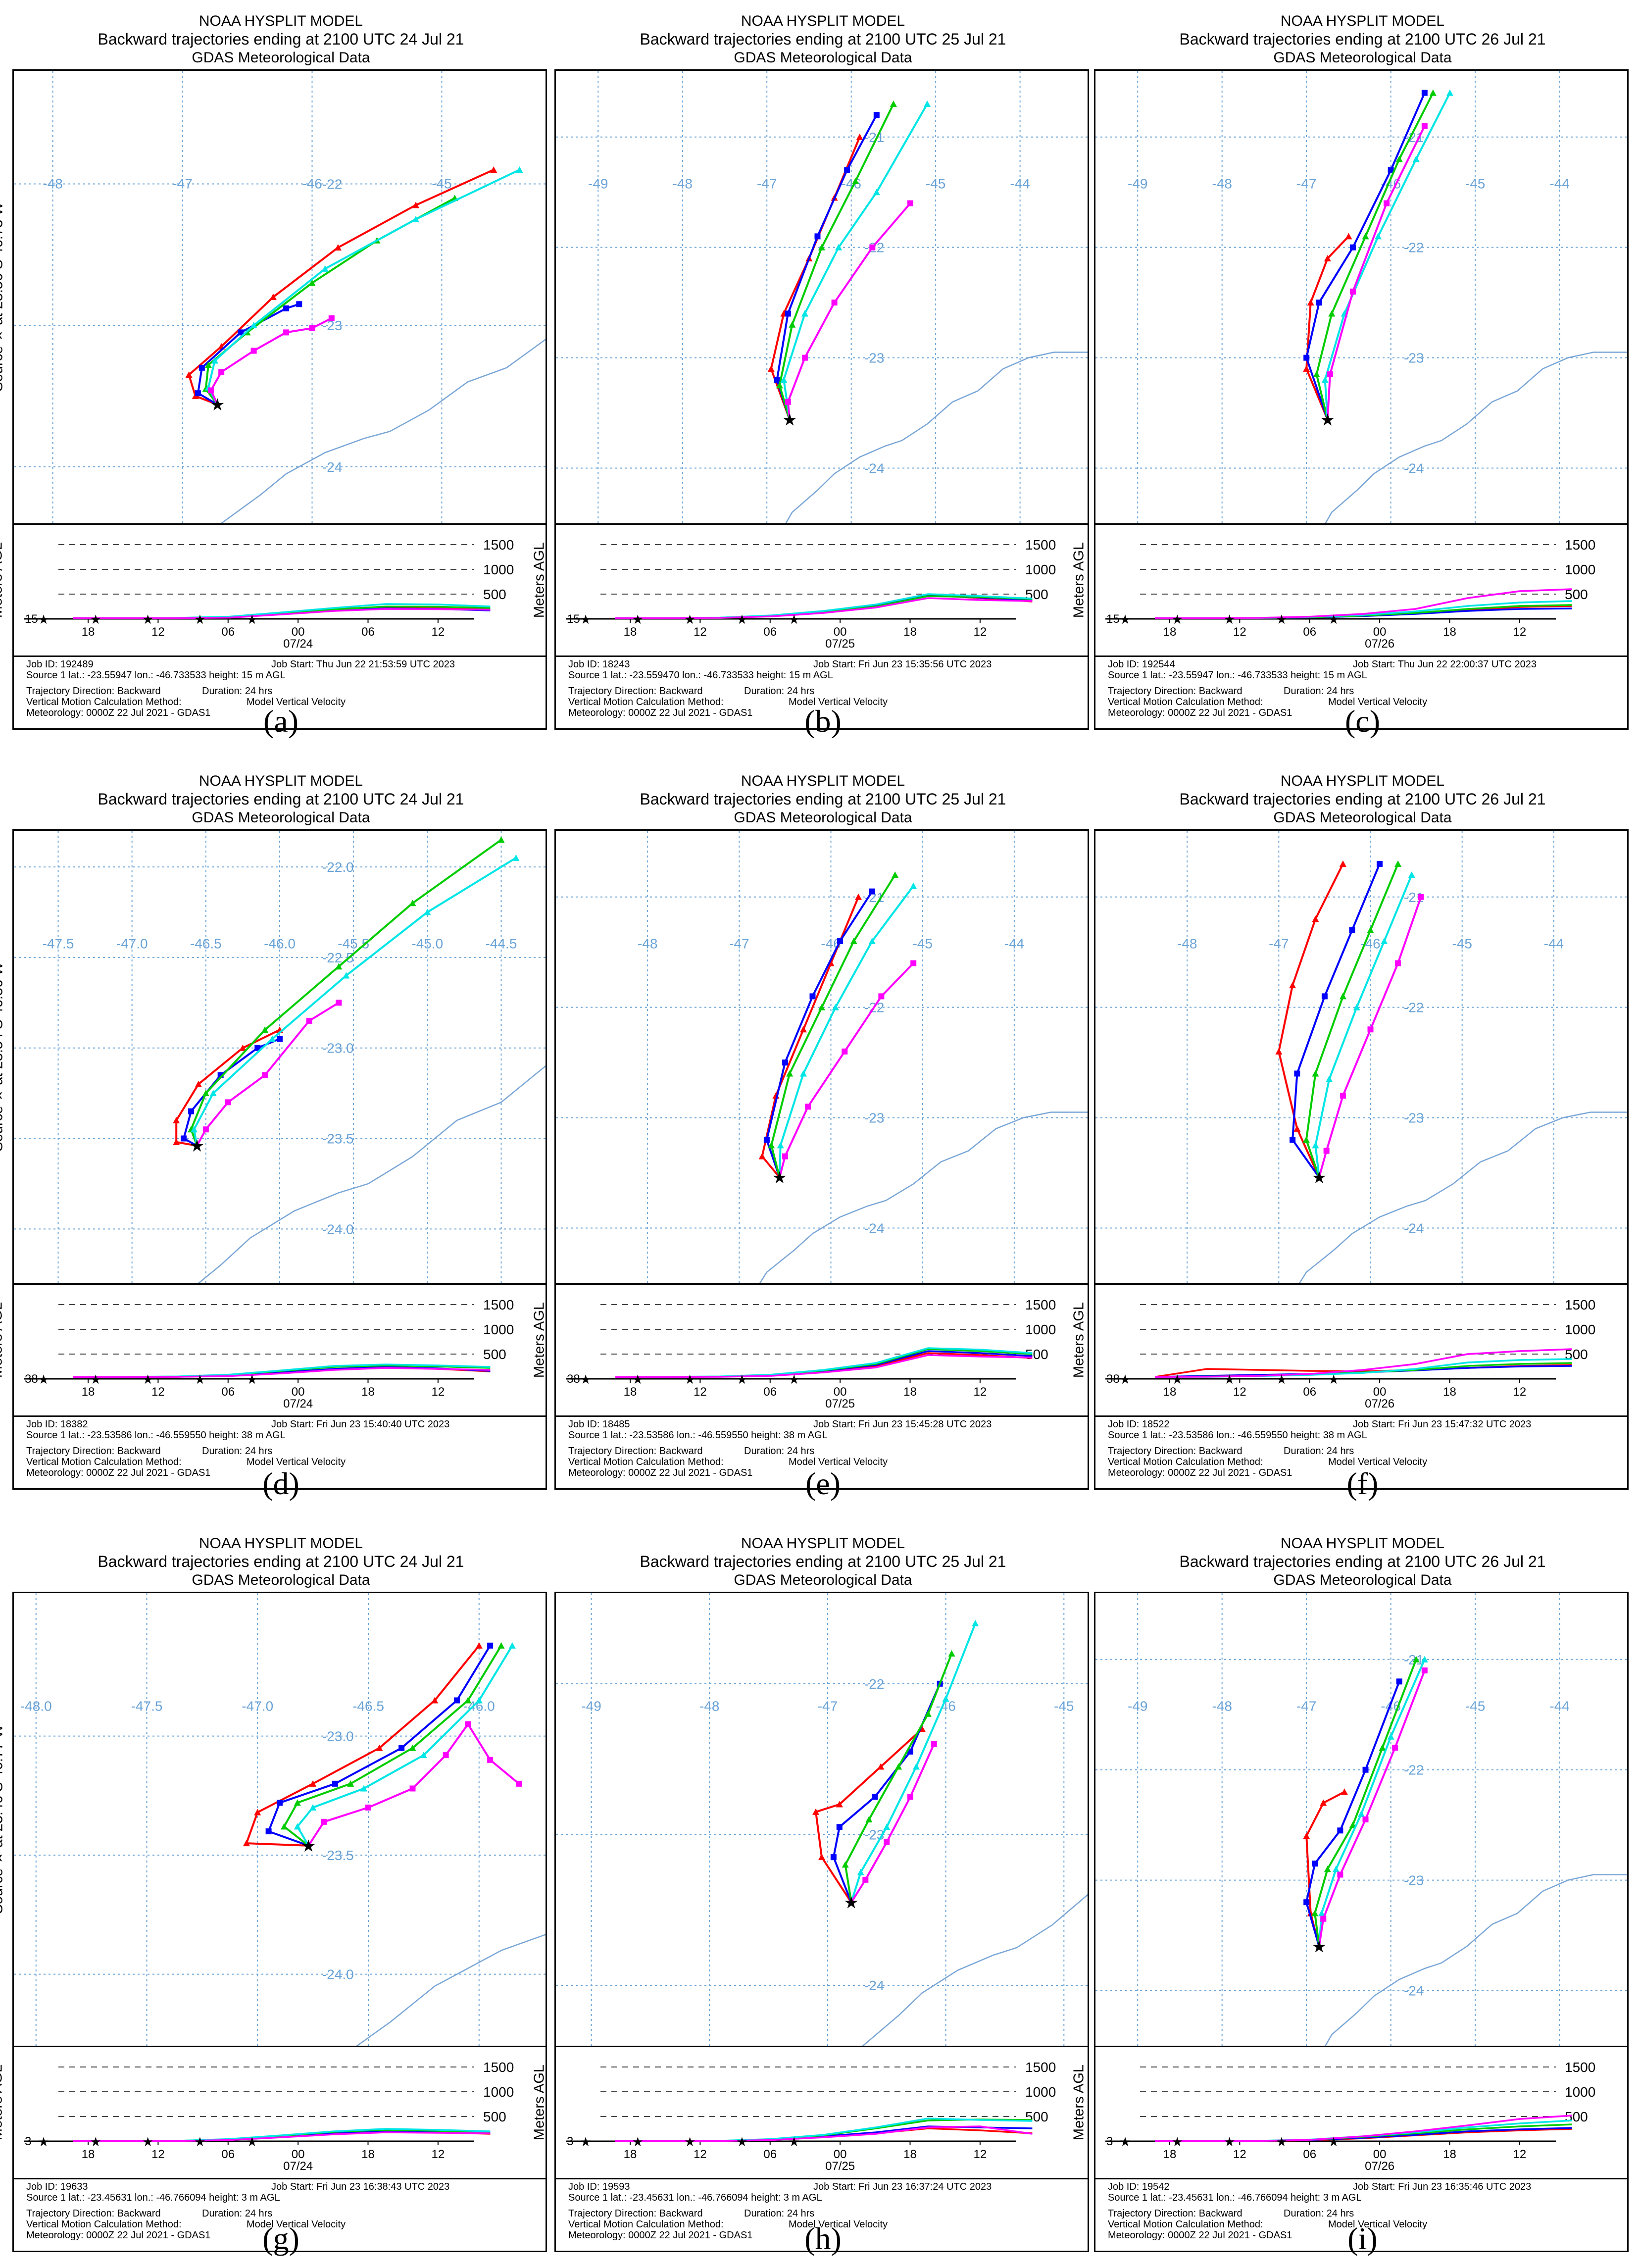 The width and height of the screenshot is (1639, 2268). I want to click on lon-tick-label: -47, so click(767, 184).